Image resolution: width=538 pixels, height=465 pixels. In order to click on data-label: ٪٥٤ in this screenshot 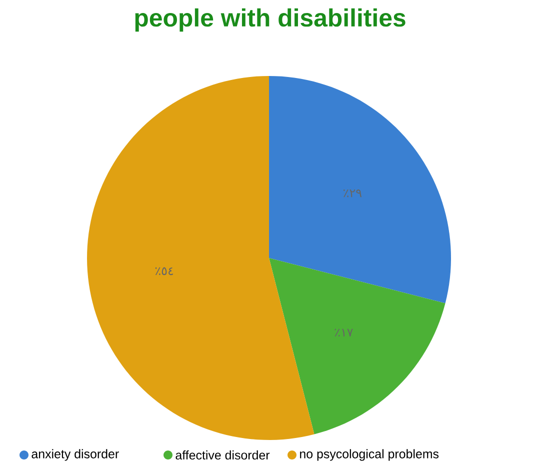, I will do `click(164, 271)`.